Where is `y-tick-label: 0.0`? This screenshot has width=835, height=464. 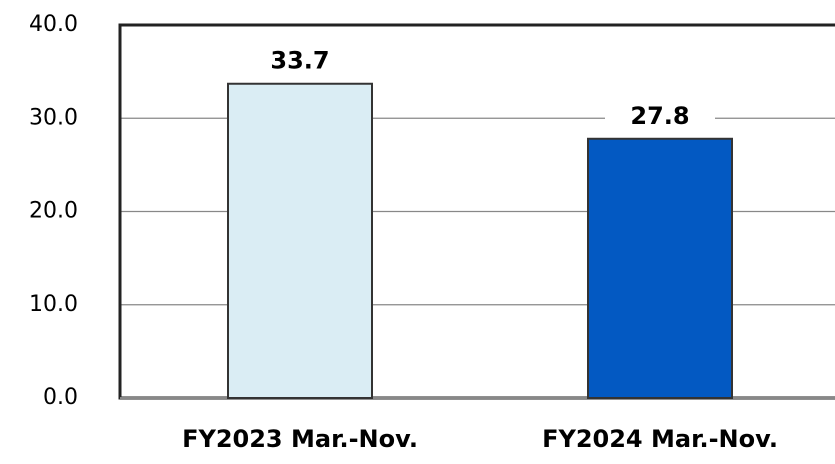 y-tick-label: 0.0 is located at coordinates (60, 397).